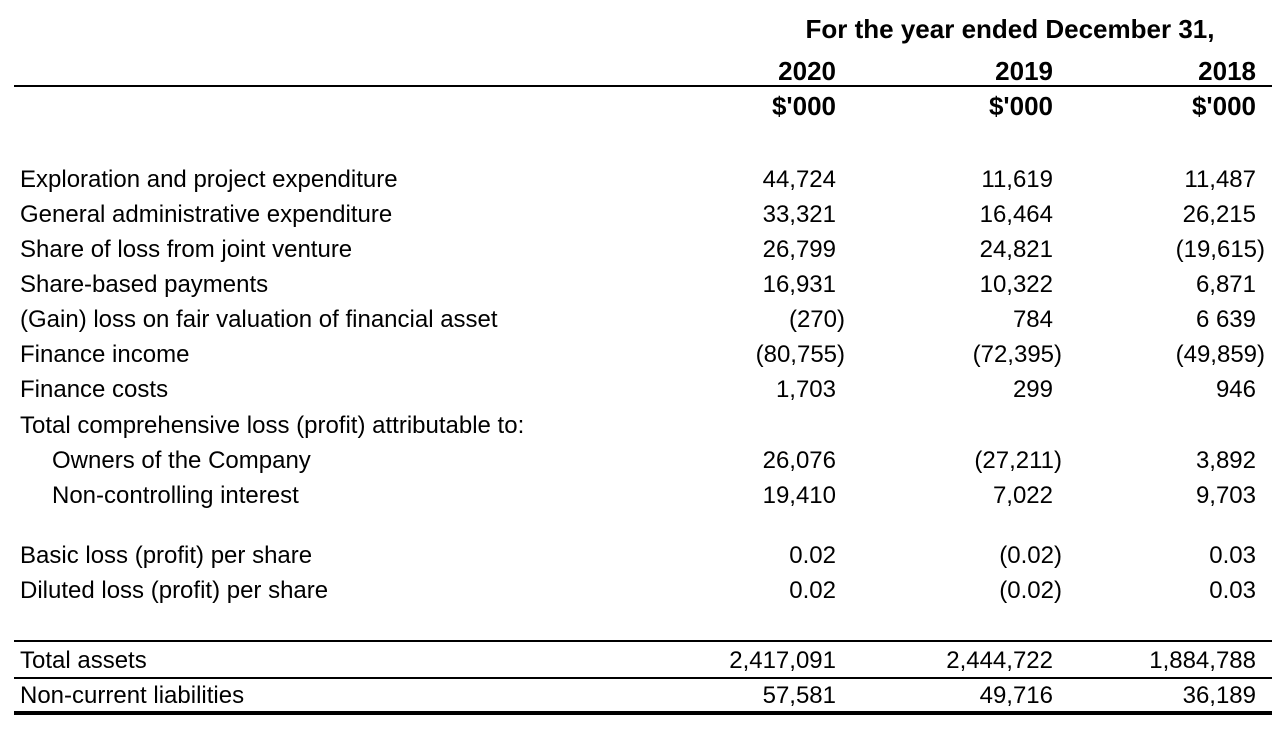 Image resolution: width=1280 pixels, height=733 pixels. What do you see at coordinates (94, 389) in the screenshot?
I see `row-label: Finance costs` at bounding box center [94, 389].